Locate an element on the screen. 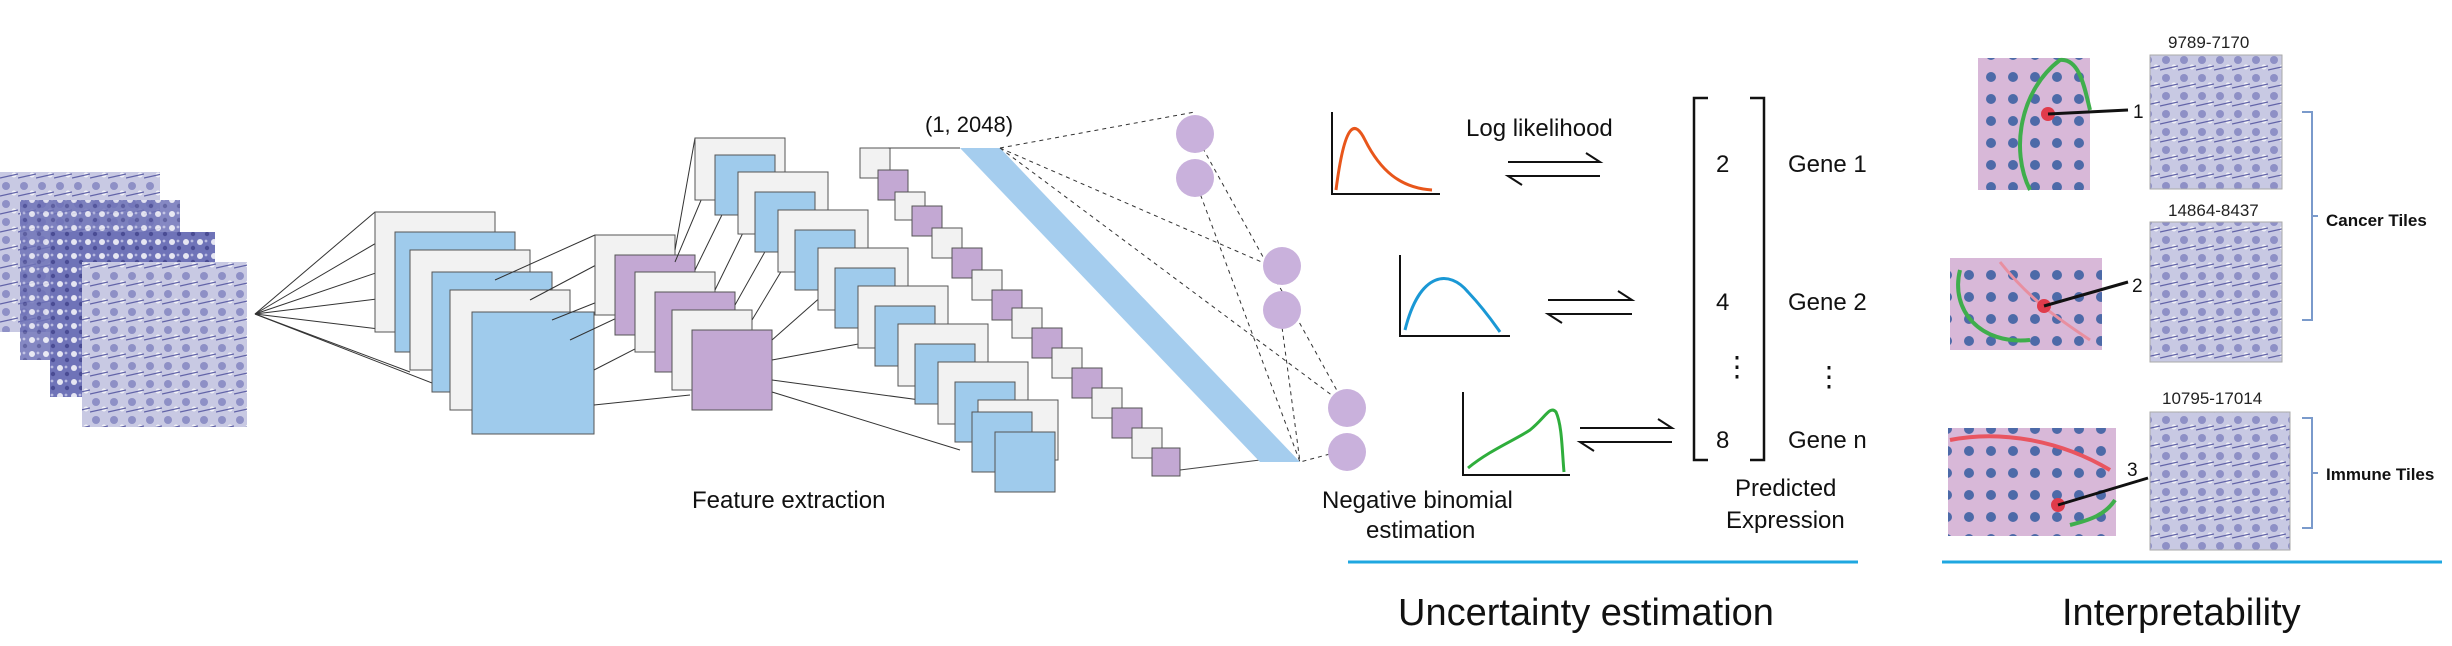 The height and width of the screenshot is (646, 2452). gene-label-1: Gene 1 is located at coordinates (1827, 164).